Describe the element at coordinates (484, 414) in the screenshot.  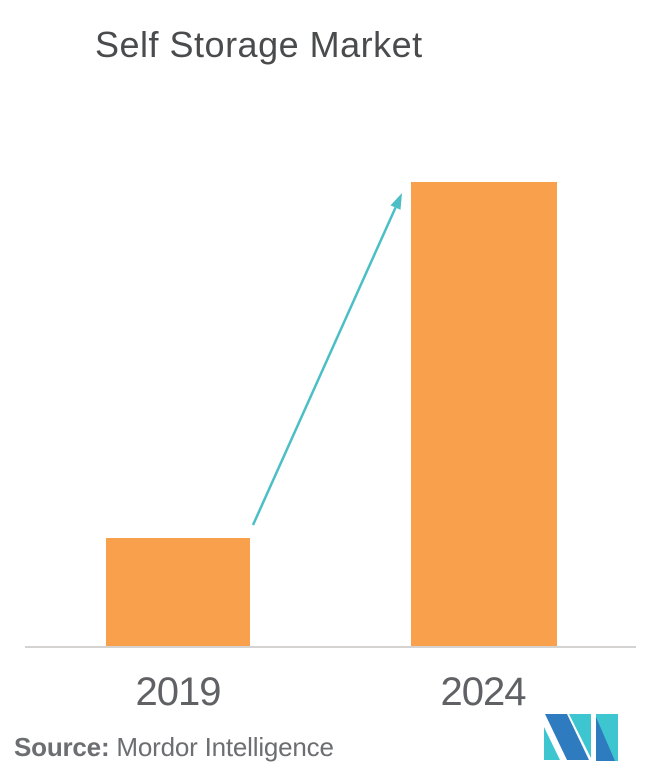
I see `bar-2024` at that location.